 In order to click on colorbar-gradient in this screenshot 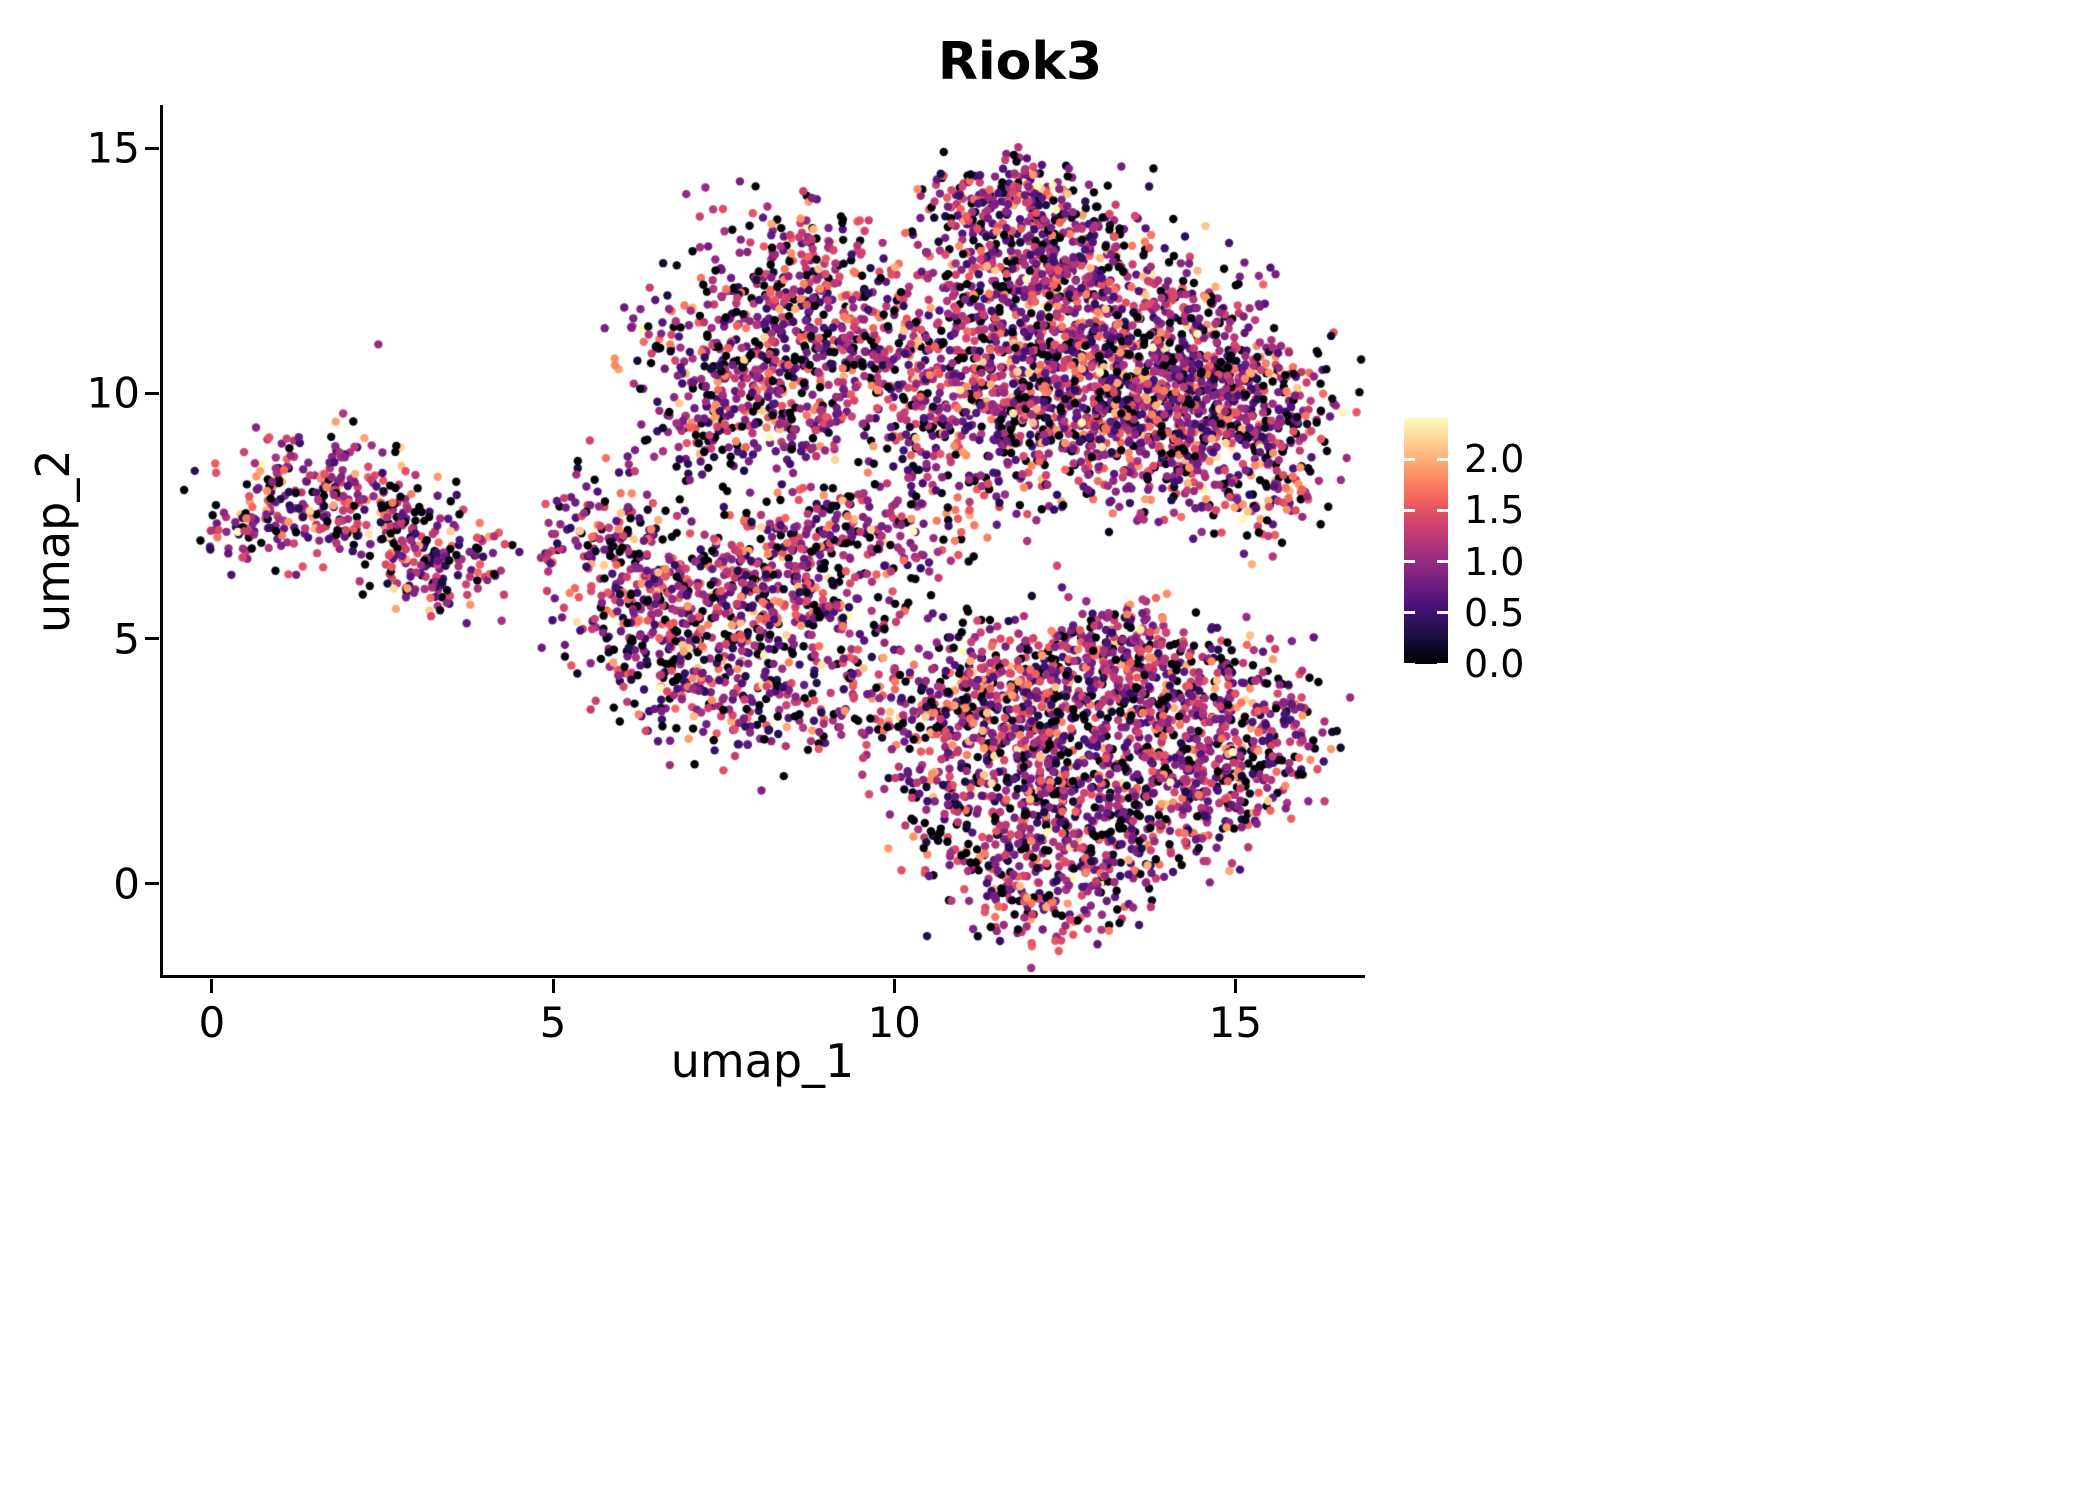, I will do `click(1426, 541)`.